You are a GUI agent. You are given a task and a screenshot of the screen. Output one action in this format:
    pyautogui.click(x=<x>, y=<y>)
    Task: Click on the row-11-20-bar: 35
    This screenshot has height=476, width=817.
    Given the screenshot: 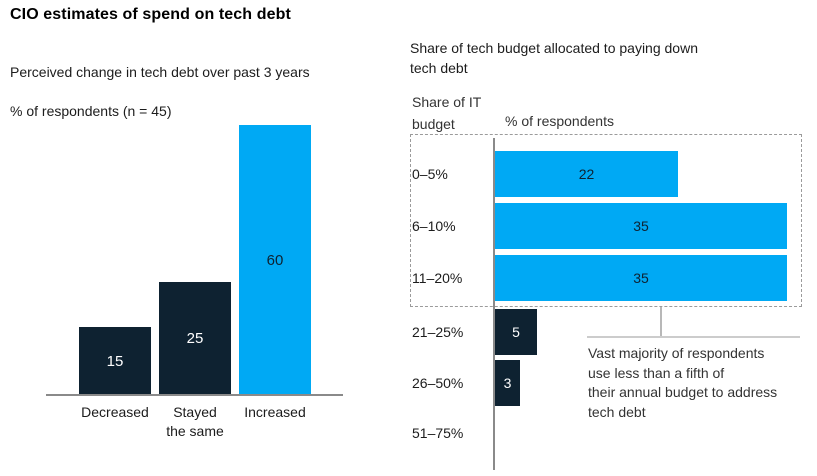 What is the action you would take?
    pyautogui.click(x=641, y=278)
    